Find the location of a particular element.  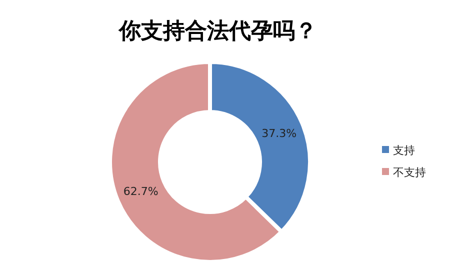

legend-label: 支持 is located at coordinates (404, 150).